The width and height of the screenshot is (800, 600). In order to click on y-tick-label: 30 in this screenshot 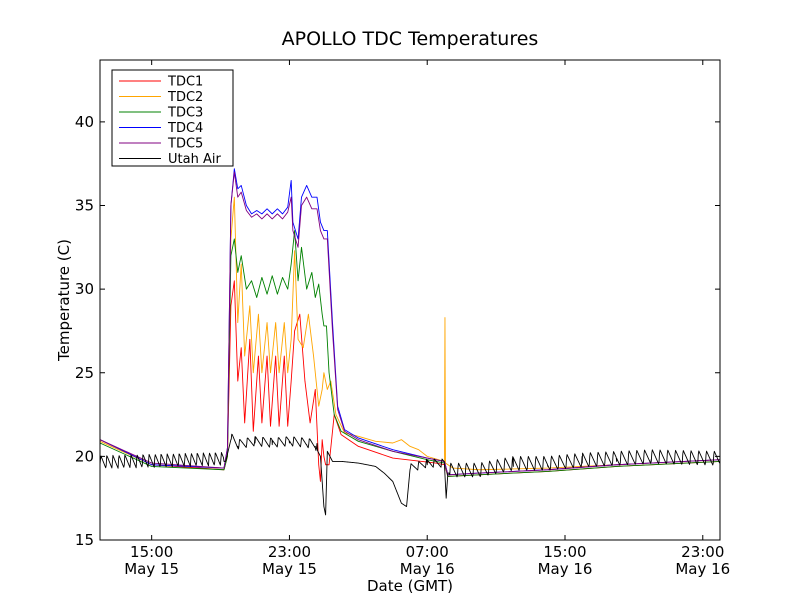, I will do `click(84, 289)`.